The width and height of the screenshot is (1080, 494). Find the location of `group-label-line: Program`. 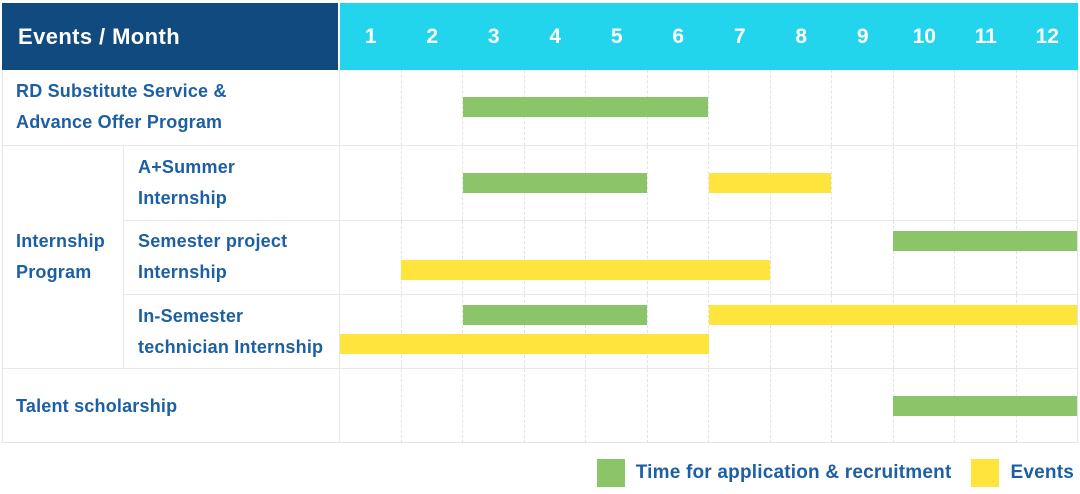

group-label-line: Program is located at coordinates (54, 271).